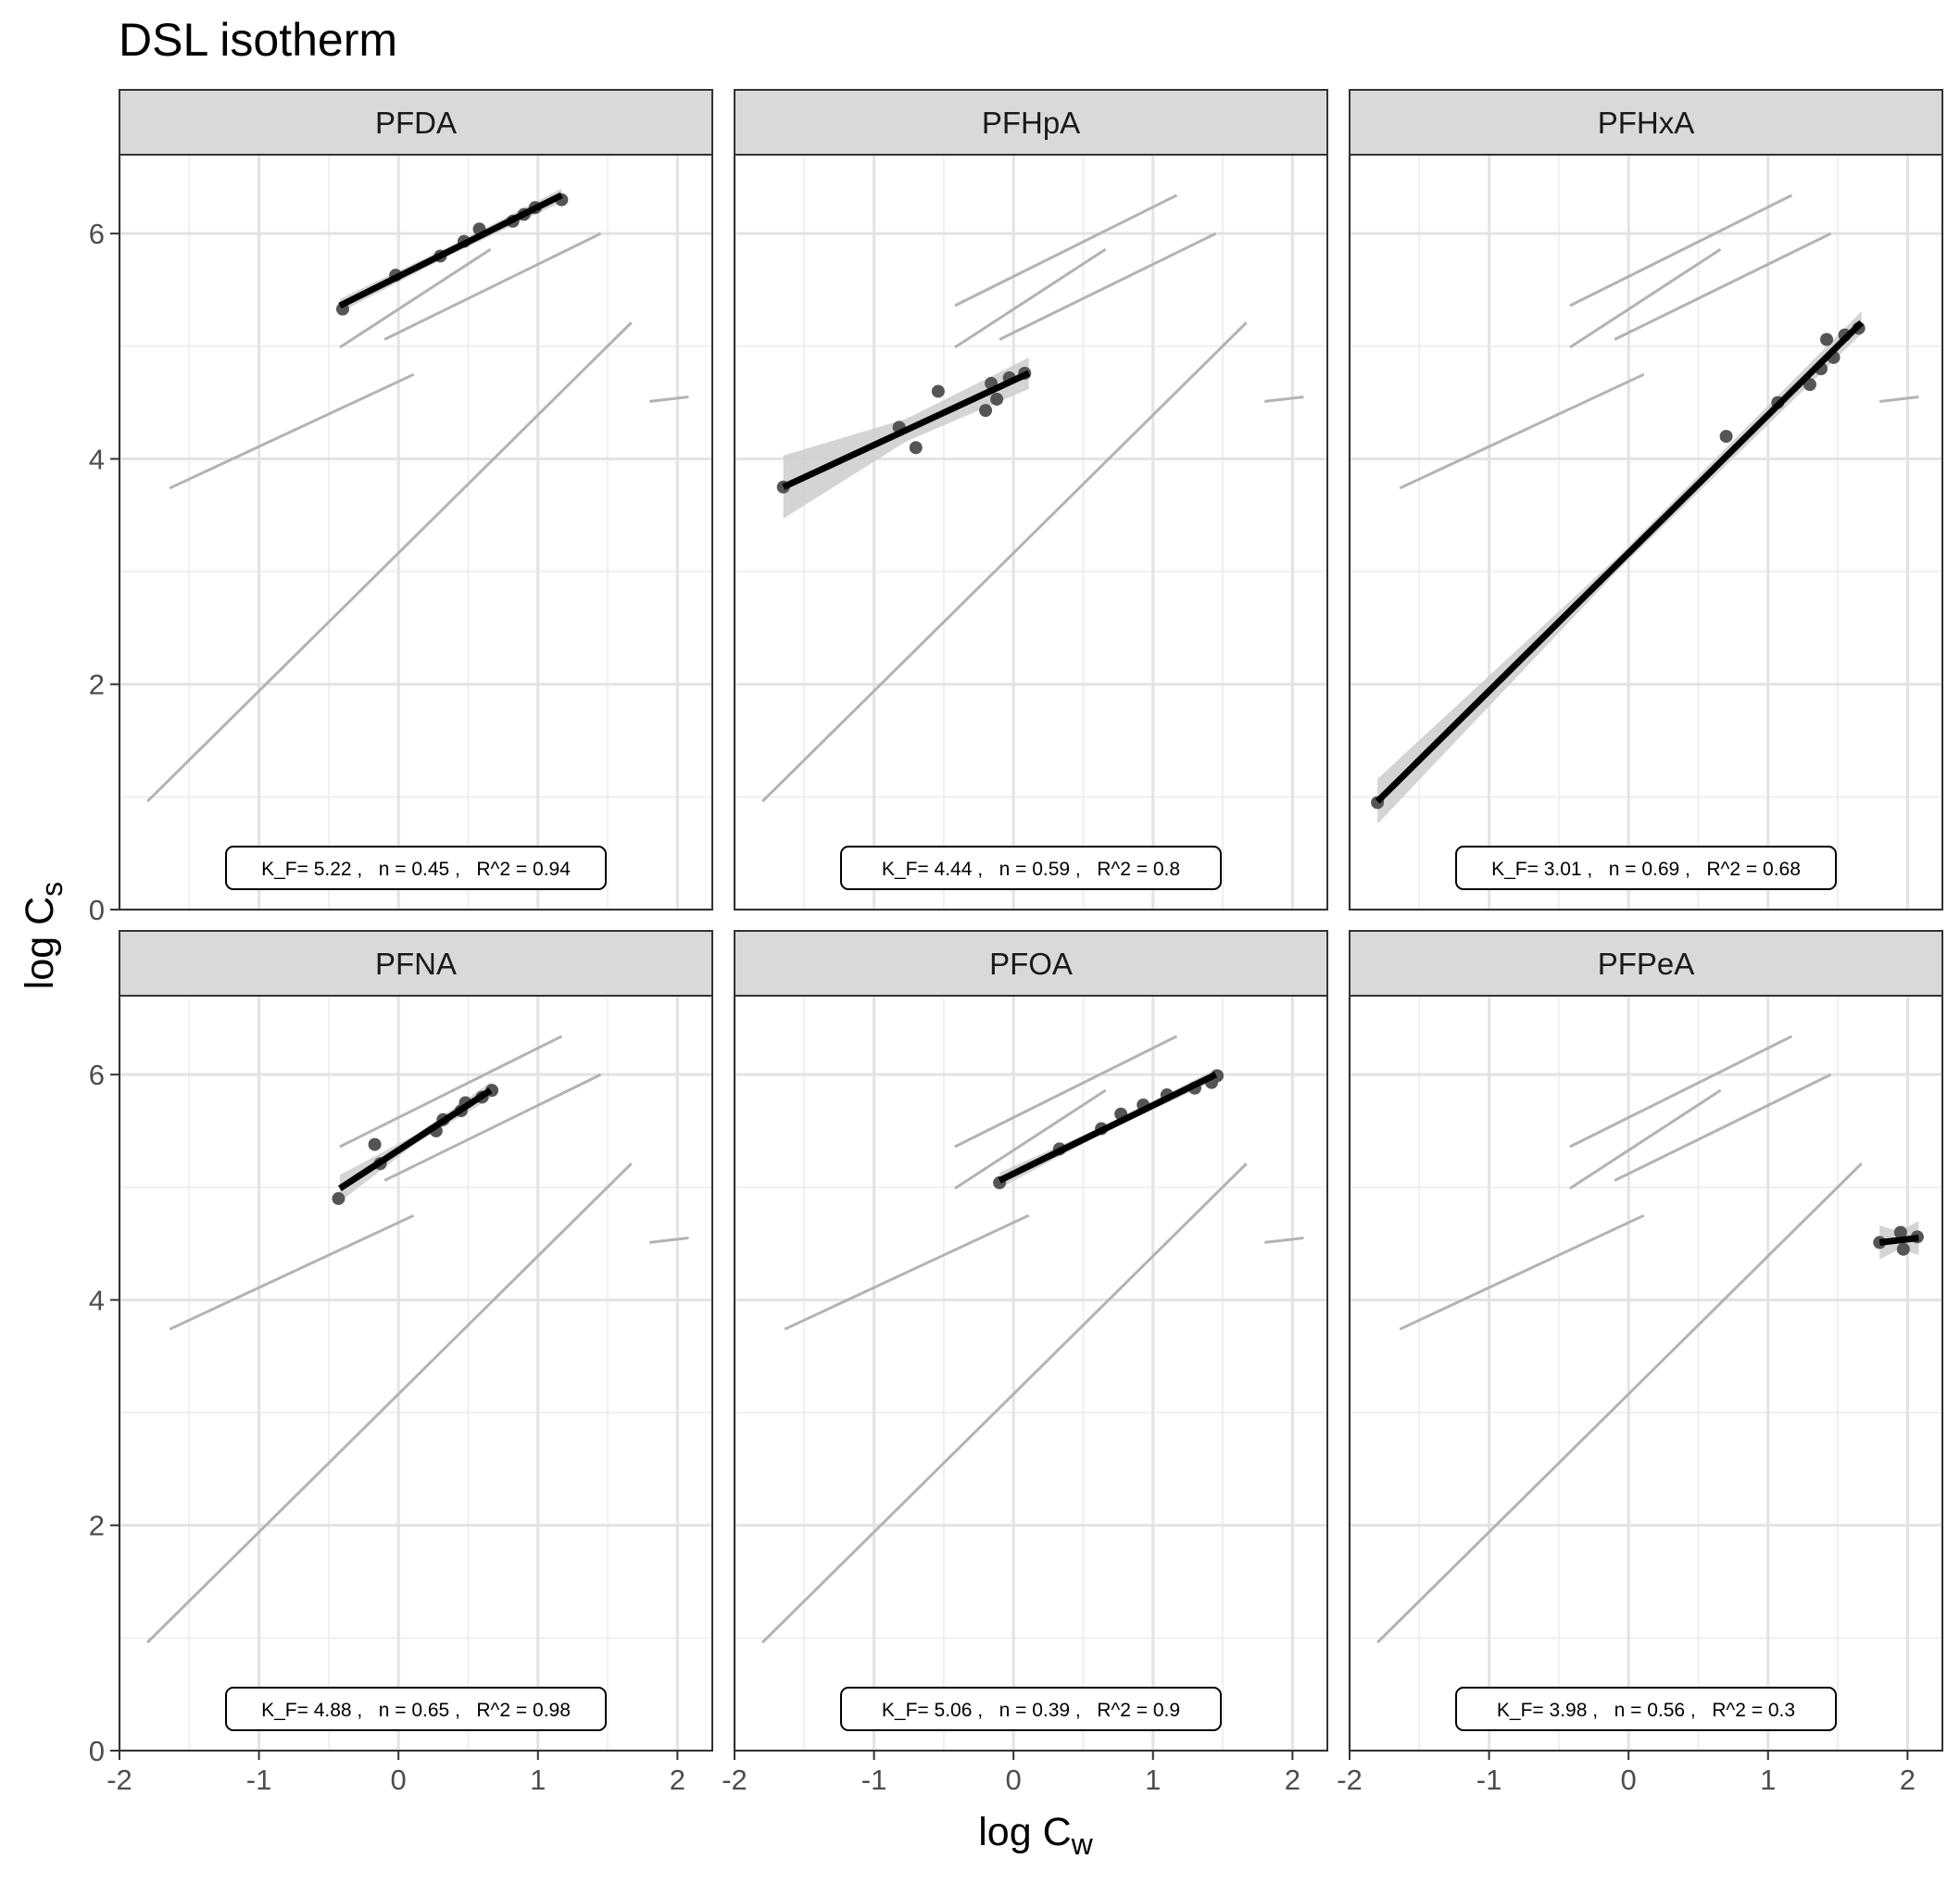  I want to click on fit-annotation-text: K_F= 5.06 , n = 0.39 , R^2 = 0.9, so click(1031, 1710).